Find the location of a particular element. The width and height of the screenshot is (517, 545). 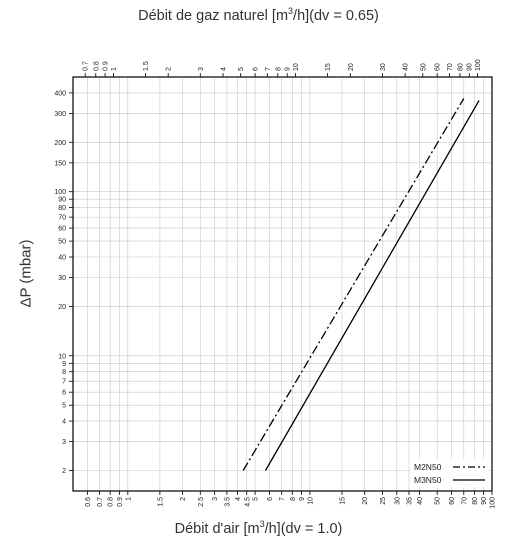

top-tick-label: 90 is located at coordinates (470, 67).